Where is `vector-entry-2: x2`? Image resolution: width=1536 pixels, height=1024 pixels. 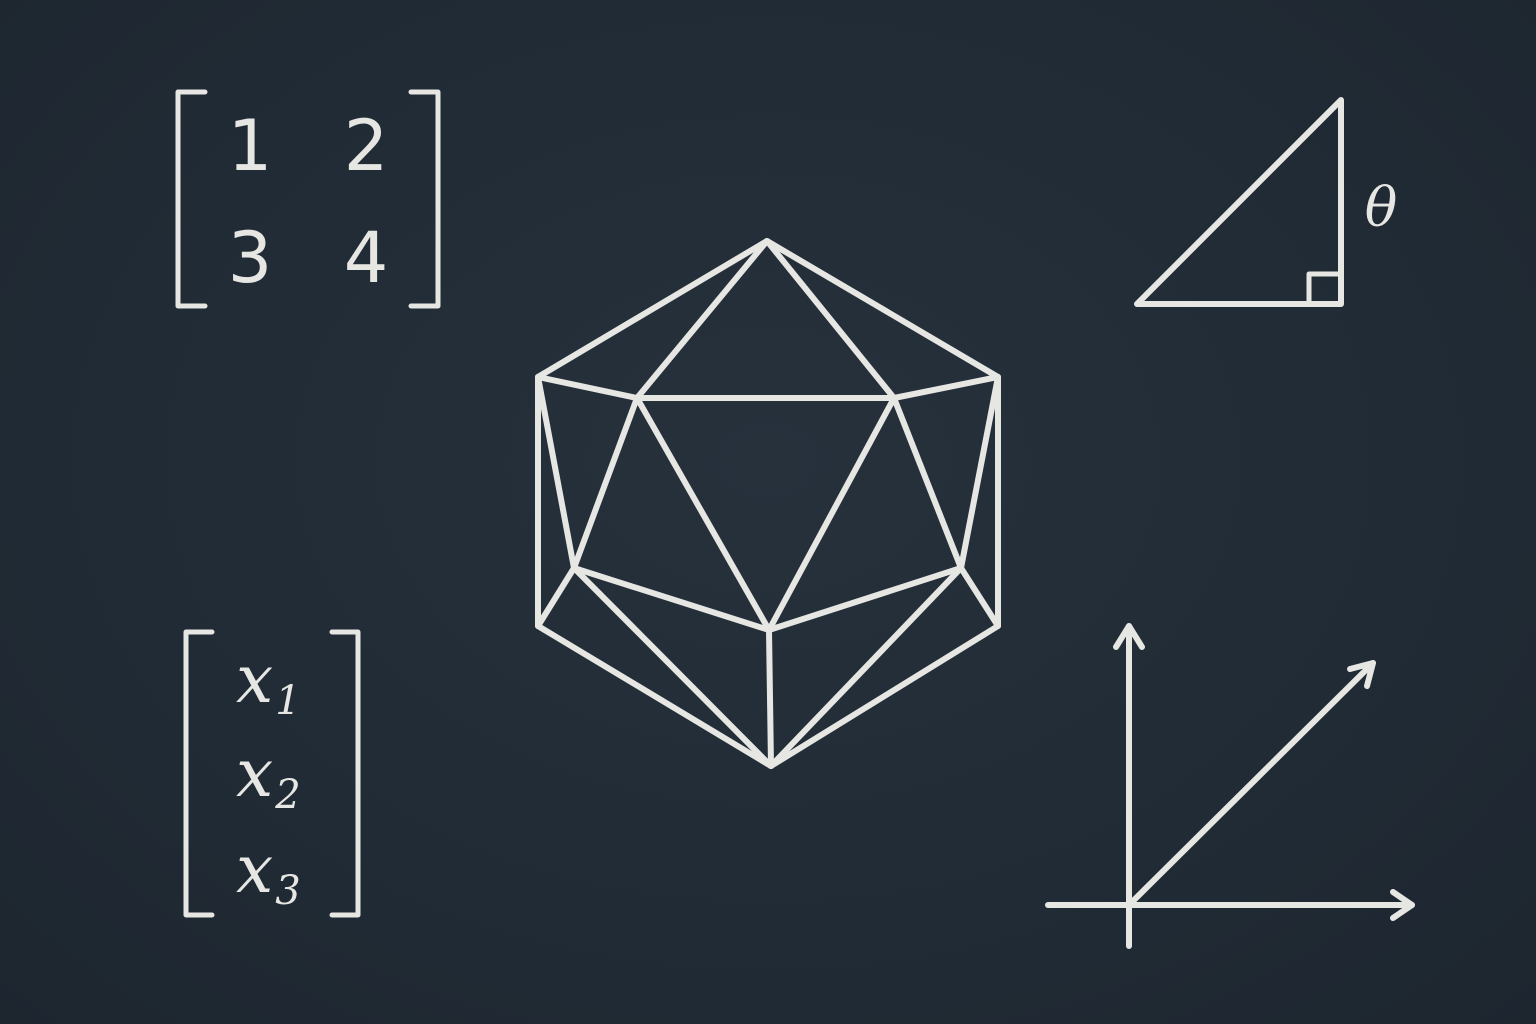 vector-entry-2: x2 is located at coordinates (268, 776).